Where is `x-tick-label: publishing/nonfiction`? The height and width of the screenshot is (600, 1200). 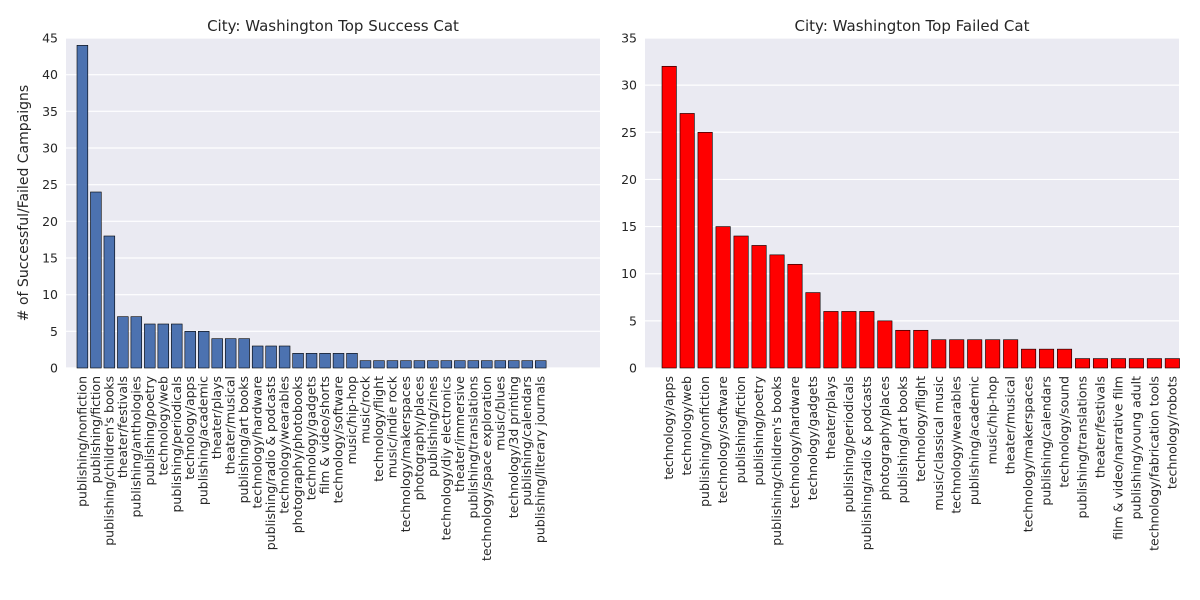
x-tick-label: publishing/nonfiction is located at coordinates (704, 441).